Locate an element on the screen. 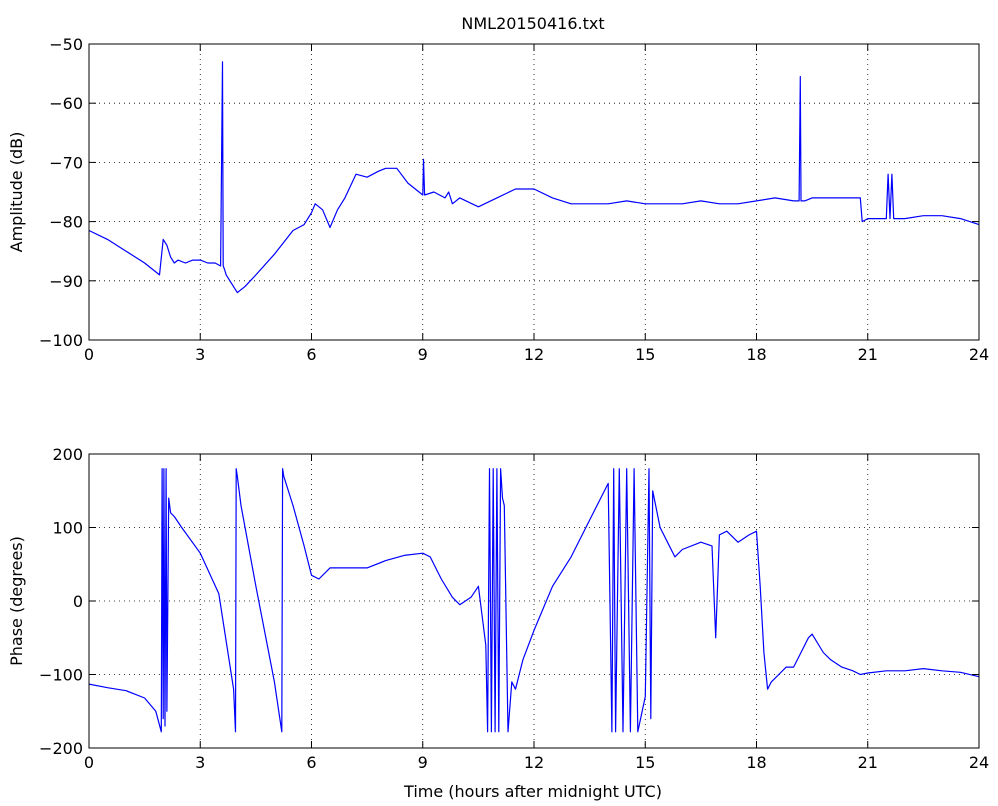  amplitude-x-tick-label: 6 is located at coordinates (311, 354).